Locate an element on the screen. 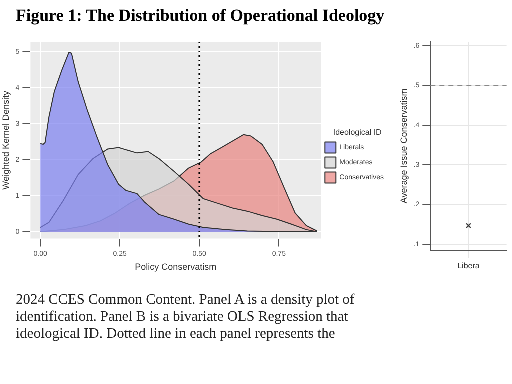 This screenshot has width=512, height=384. y-axis-title: Average Issue Conservatism is located at coordinates (403, 146).